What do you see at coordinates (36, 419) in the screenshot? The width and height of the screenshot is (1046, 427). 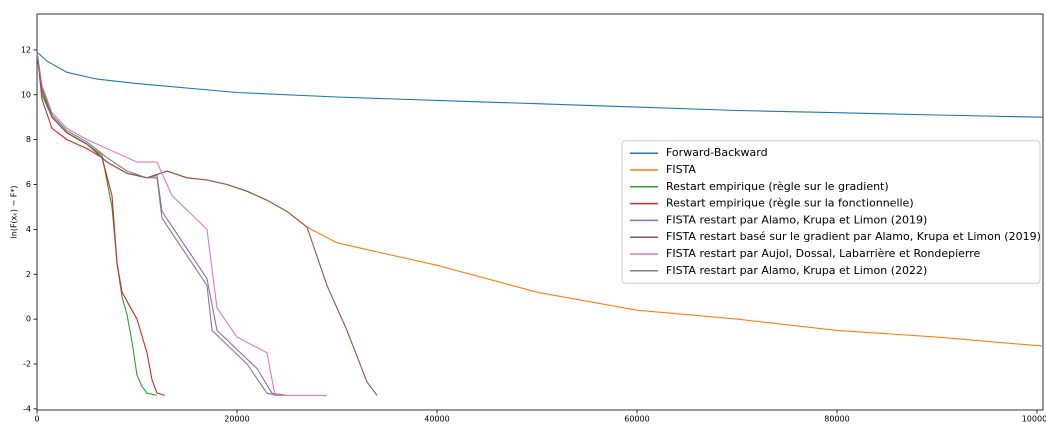 I see `x-tick-label: 0` at bounding box center [36, 419].